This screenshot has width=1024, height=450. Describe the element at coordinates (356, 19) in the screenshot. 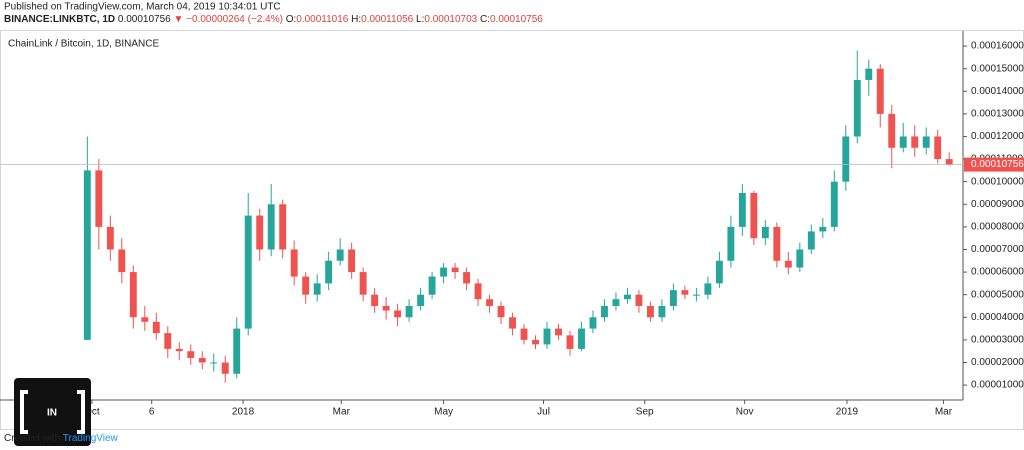

I see `h-label: H:` at that location.